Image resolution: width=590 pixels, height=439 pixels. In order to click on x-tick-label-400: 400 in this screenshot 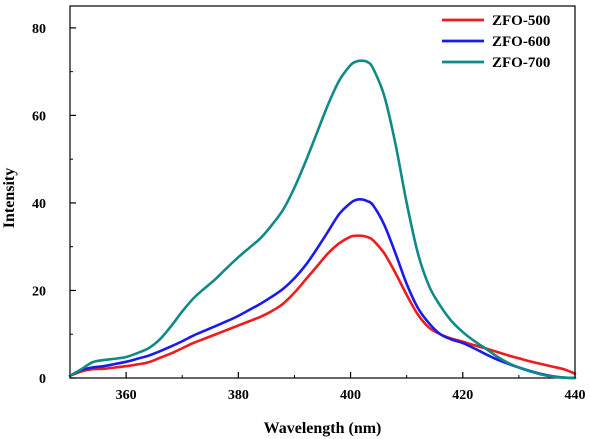, I will do `click(350, 395)`.